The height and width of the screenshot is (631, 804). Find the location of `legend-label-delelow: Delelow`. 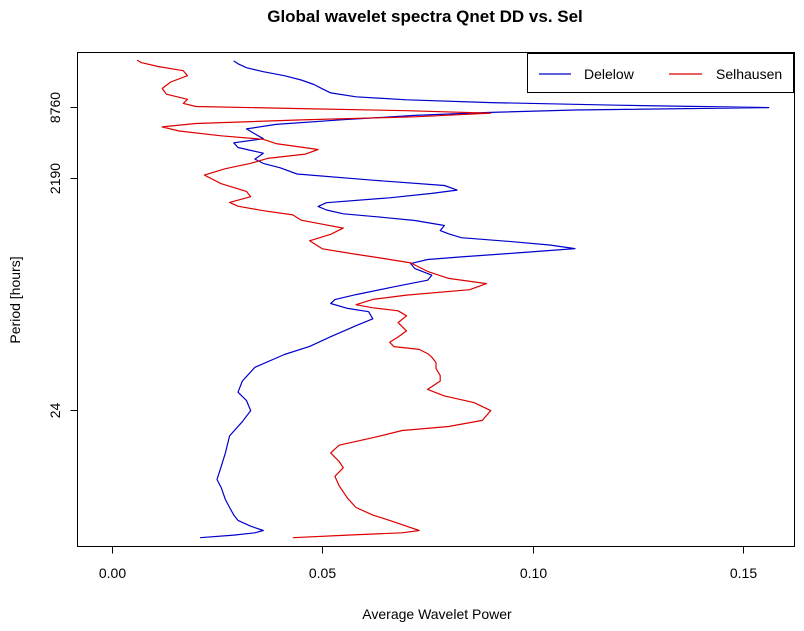

legend-label-delelow: Delelow is located at coordinates (609, 74).